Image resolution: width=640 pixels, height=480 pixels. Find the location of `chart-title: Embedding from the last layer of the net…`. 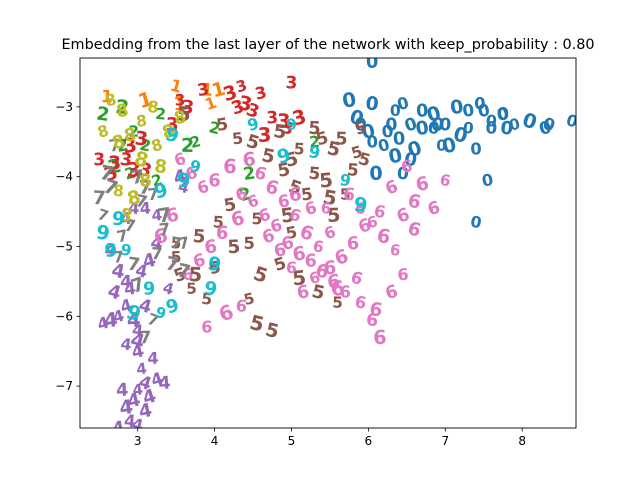

chart-title: Embedding from the last layer of the net… is located at coordinates (327, 45).